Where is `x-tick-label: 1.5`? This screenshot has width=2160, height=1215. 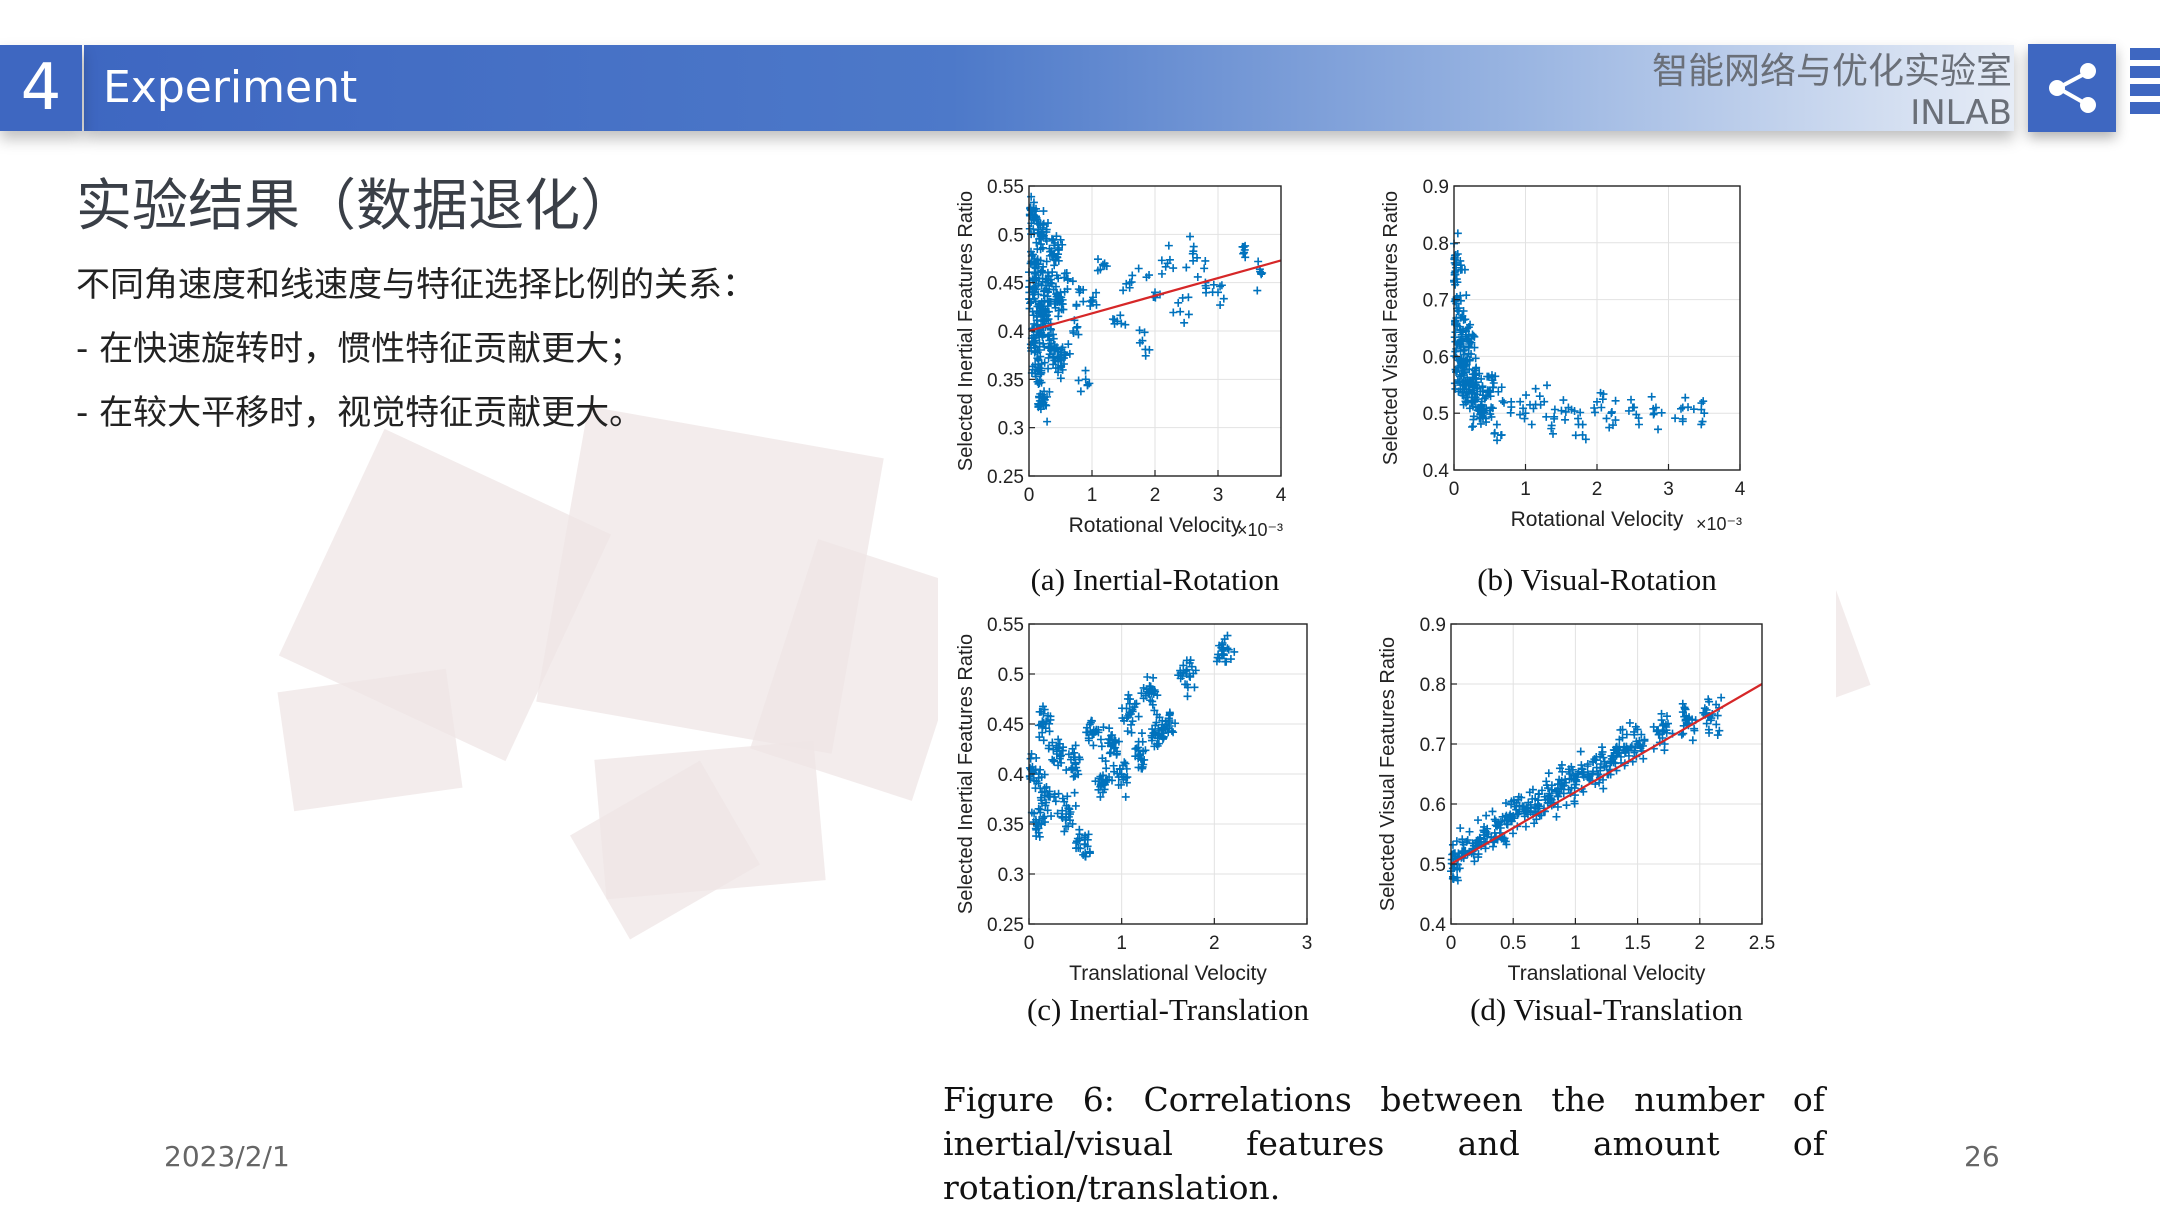
x-tick-label: 1.5 is located at coordinates (1637, 943).